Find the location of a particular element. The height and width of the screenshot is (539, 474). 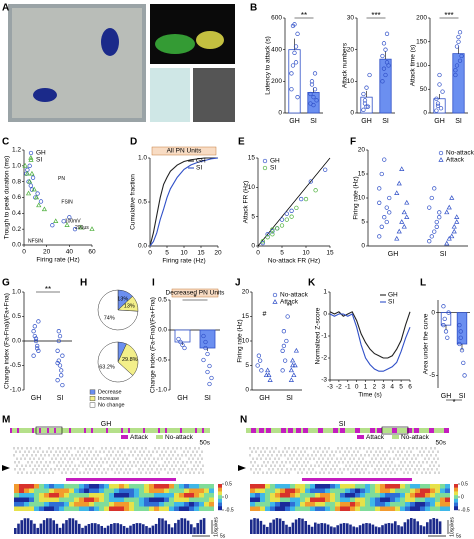

panel-label: E is located at coordinates (241, 142).